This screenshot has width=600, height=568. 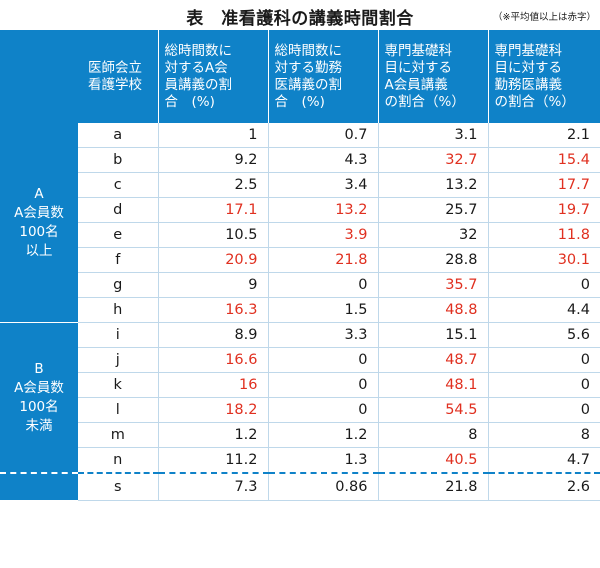 I want to click on value-cell: 2.6, so click(x=544, y=486).